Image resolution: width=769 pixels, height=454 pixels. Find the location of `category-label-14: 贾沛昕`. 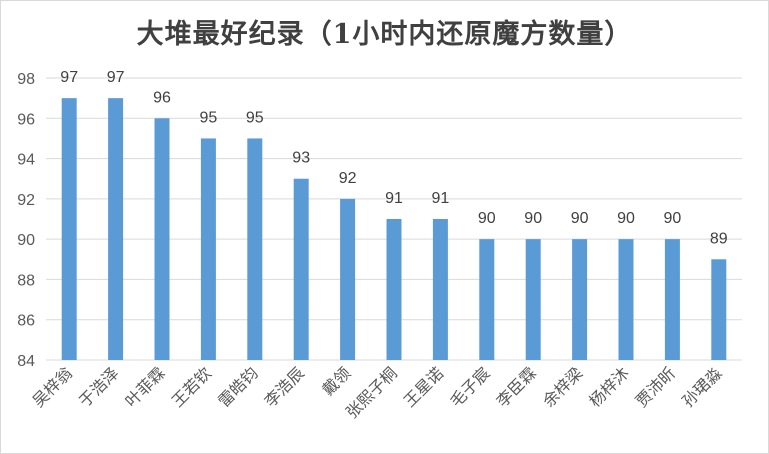

category-label-14: 贾沛昕 is located at coordinates (655, 386).